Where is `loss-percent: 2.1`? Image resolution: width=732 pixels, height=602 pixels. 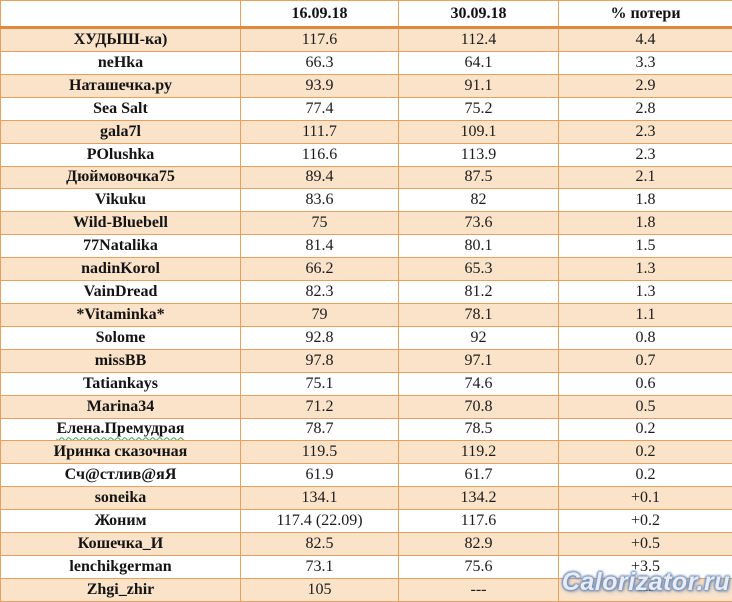 loss-percent: 2.1 is located at coordinates (645, 177).